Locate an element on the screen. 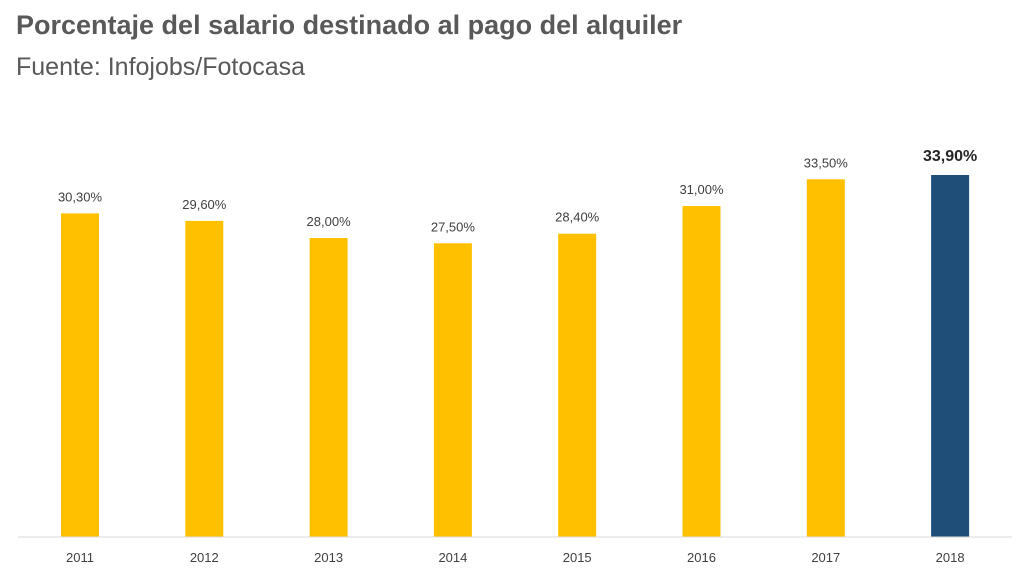 The width and height of the screenshot is (1024, 576). bar-2013 is located at coordinates (328, 387).